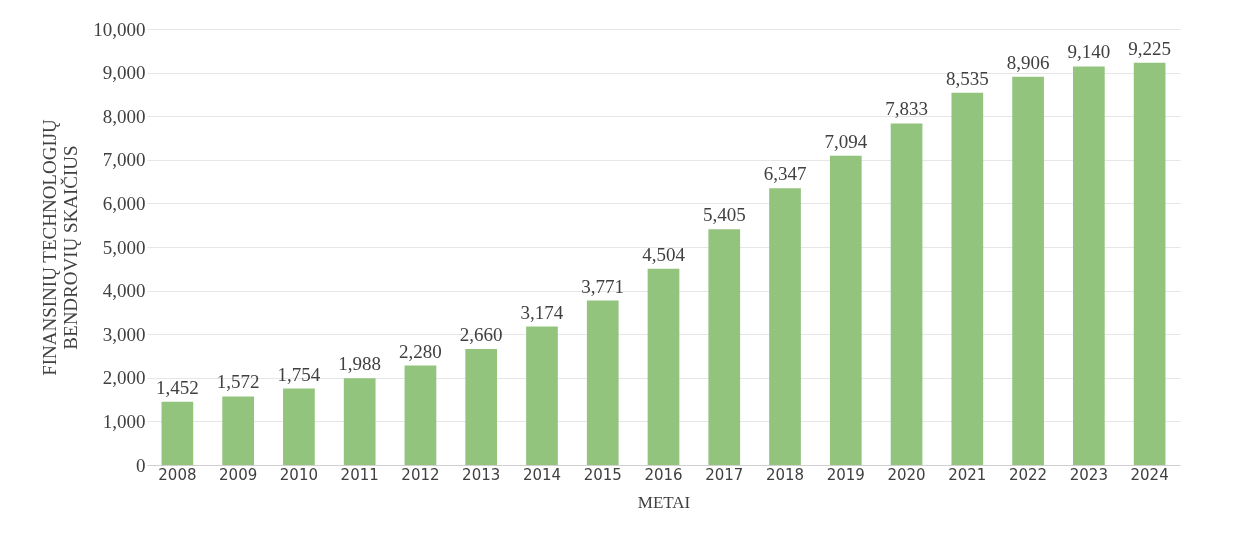 The image size is (1251, 553). What do you see at coordinates (124, 160) in the screenshot?
I see `y-tick-label: 7,000` at bounding box center [124, 160].